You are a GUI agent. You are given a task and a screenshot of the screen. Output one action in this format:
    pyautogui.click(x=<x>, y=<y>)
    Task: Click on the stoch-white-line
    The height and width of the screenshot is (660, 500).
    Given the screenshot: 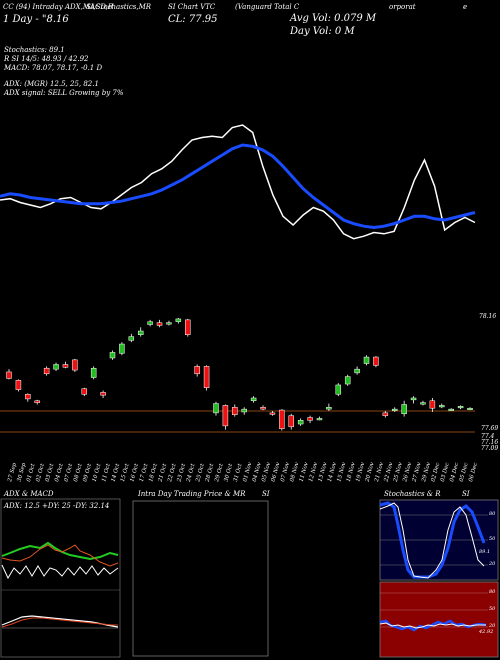 What is the action you would take?
    pyautogui.click(x=432, y=540)
    